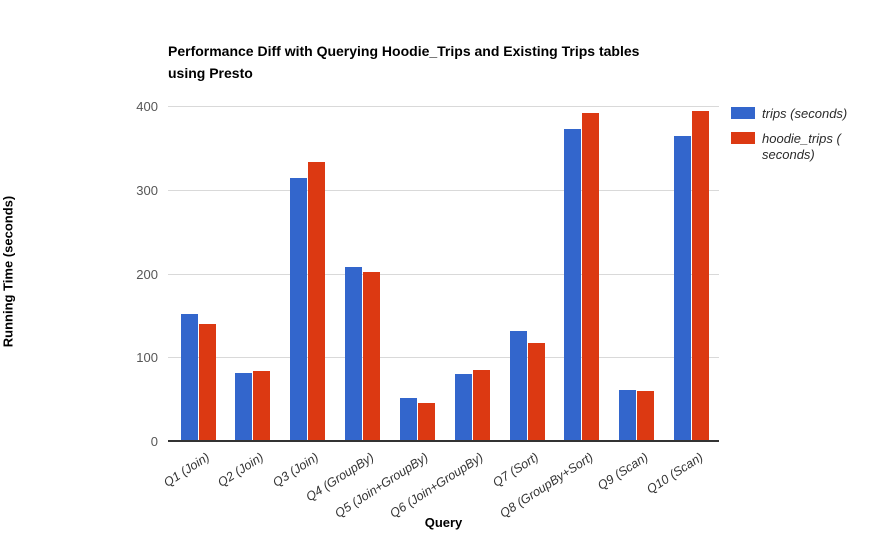 The height and width of the screenshot is (548, 888). Describe the element at coordinates (296, 470) in the screenshot. I see `x-category-label: Q3 (Join)` at that location.